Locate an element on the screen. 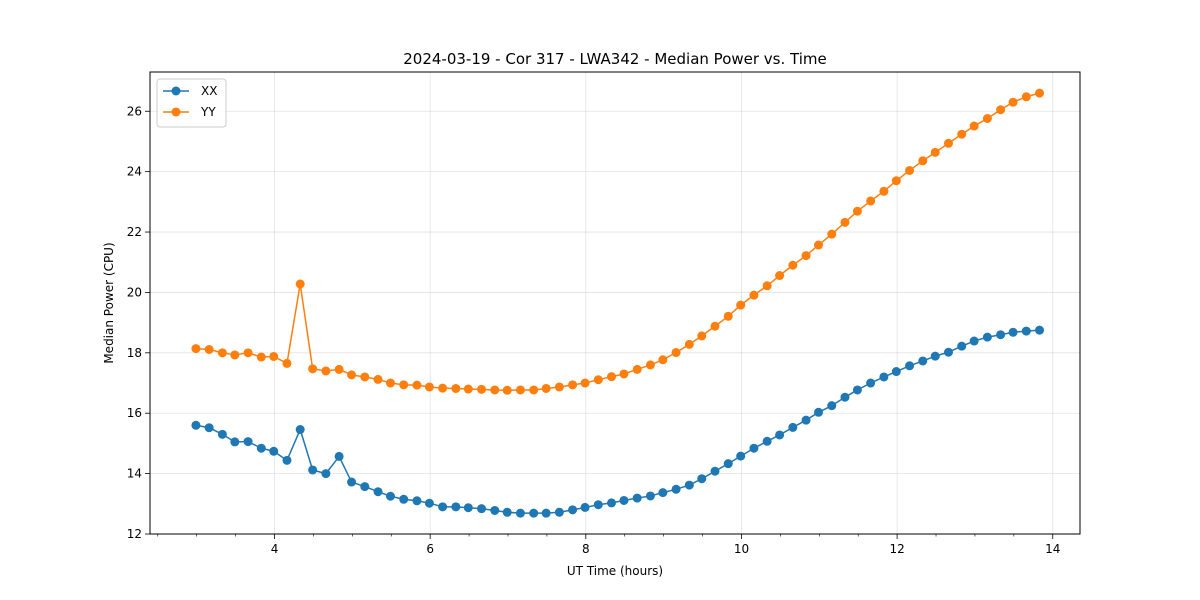 This screenshot has height=600, width=1200. y-tick-label: 20 is located at coordinates (134, 292).